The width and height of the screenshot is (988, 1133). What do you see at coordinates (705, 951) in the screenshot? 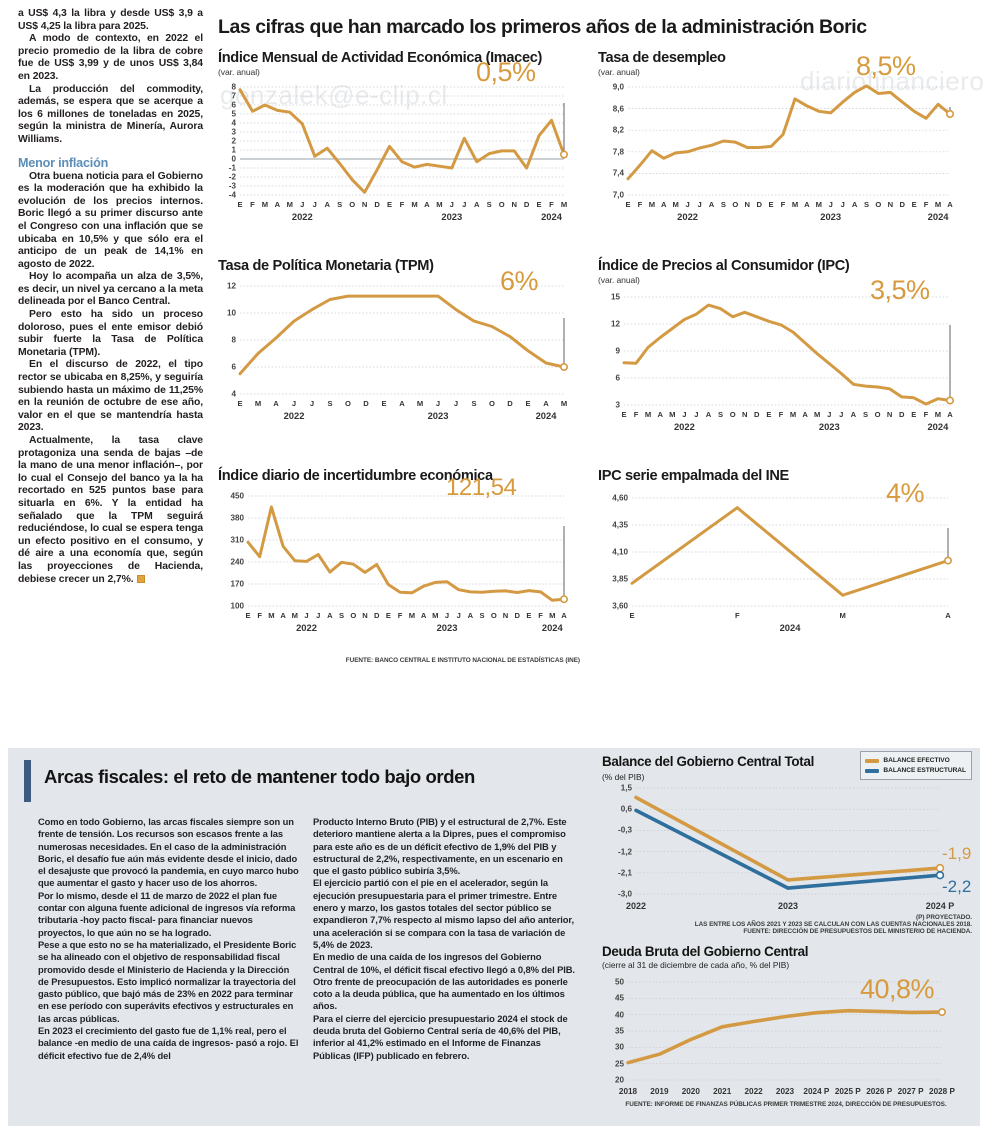
I see `chart-title: Deuda Bruta del Gobierno Central` at bounding box center [705, 951].